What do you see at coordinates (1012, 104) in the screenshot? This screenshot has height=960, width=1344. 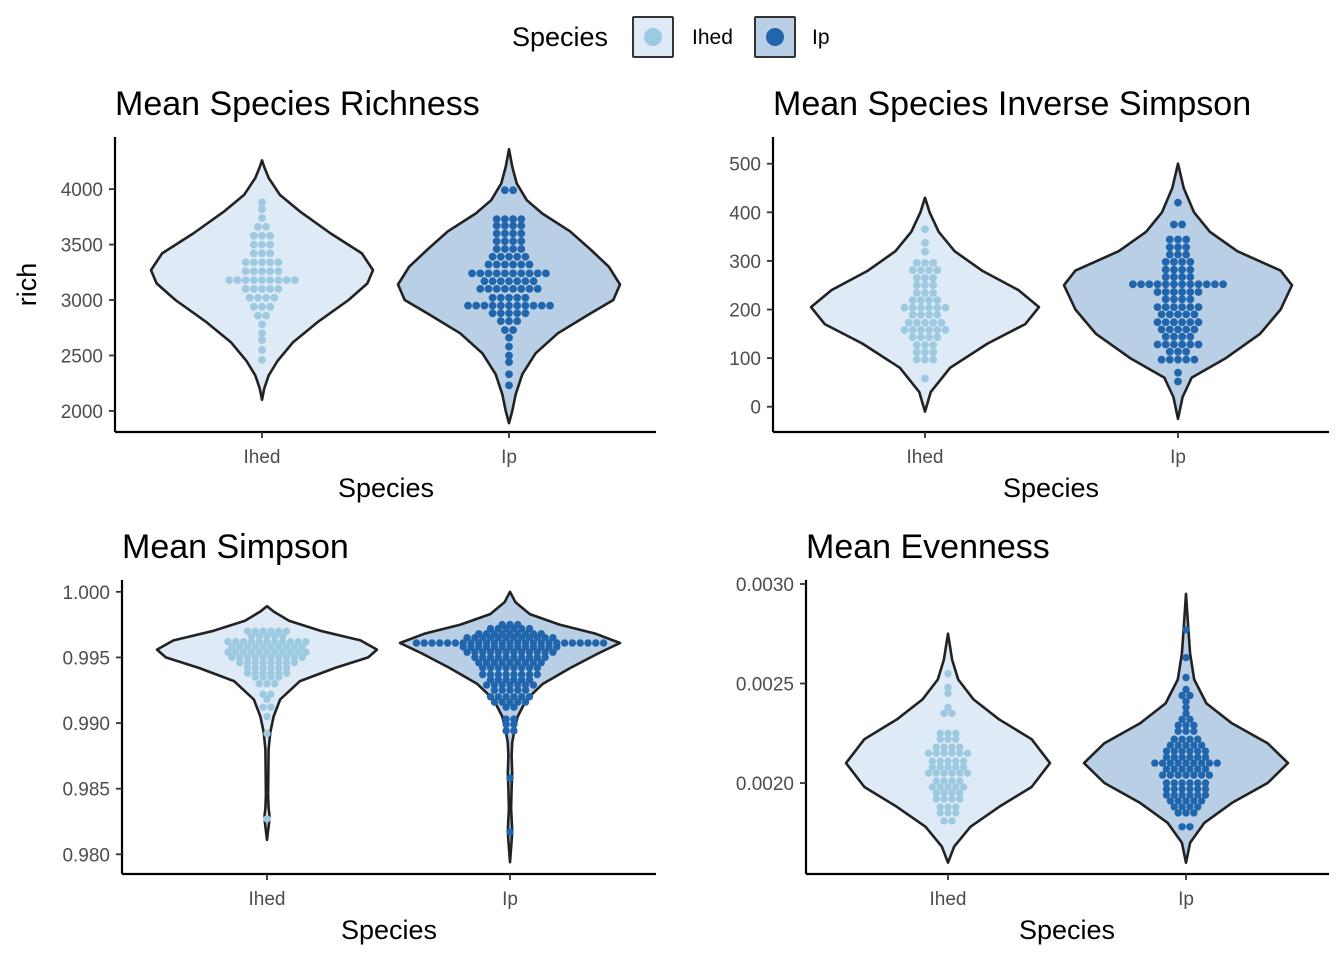 I see `chart-title: Mean Species Inverse Simpson` at bounding box center [1012, 104].